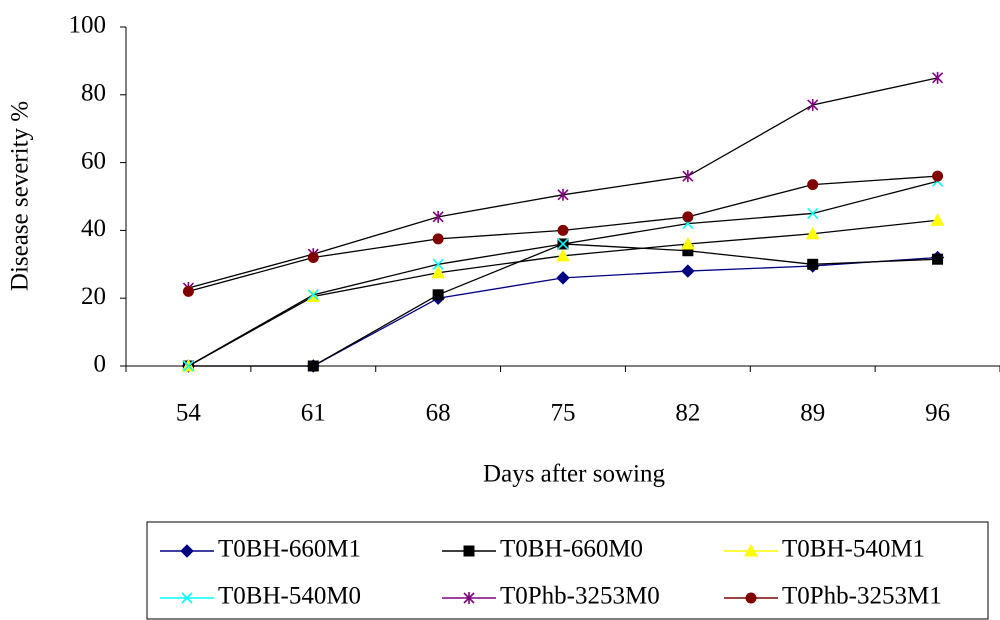 This screenshot has height=620, width=1000. I want to click on x-tick-label: 75, so click(563, 413).